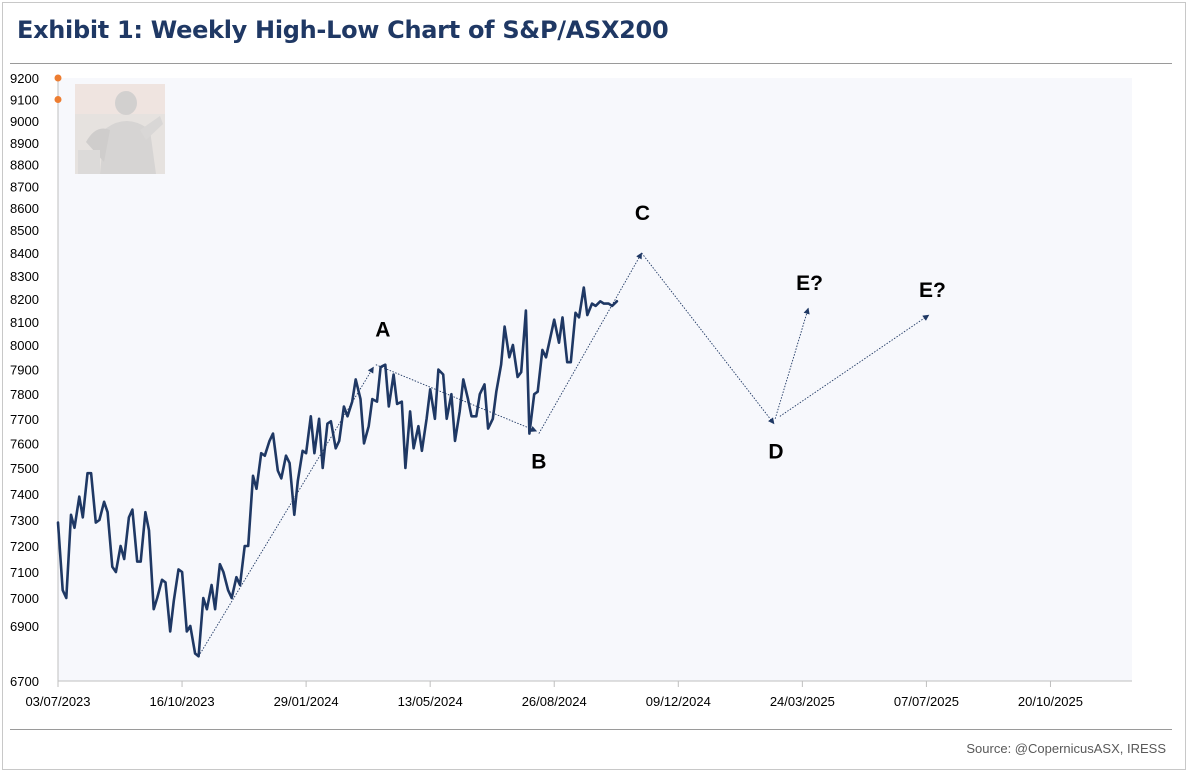 The image size is (1190, 774). I want to click on y-tick-label: 8600, so click(24, 208).